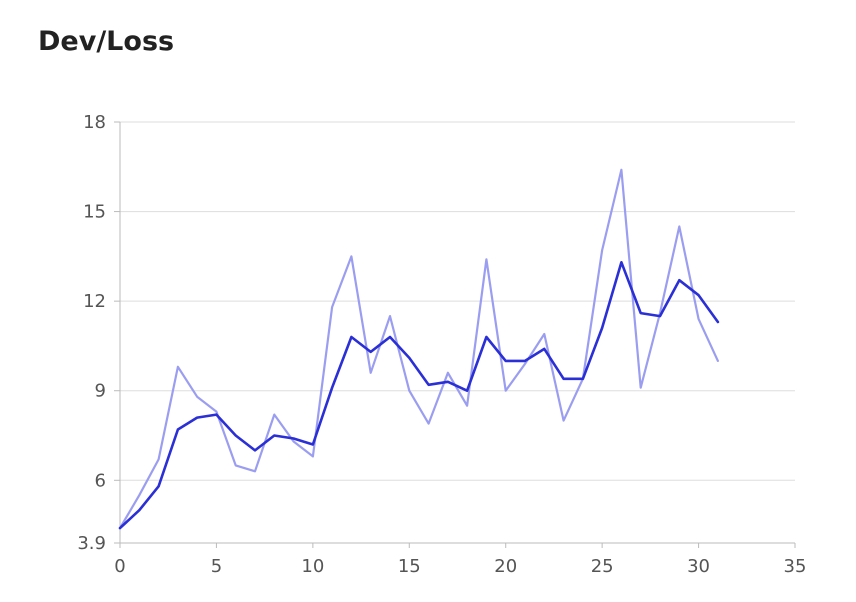 The height and width of the screenshot is (602, 856). I want to click on chart-title: Dev/Loss, so click(106, 41).